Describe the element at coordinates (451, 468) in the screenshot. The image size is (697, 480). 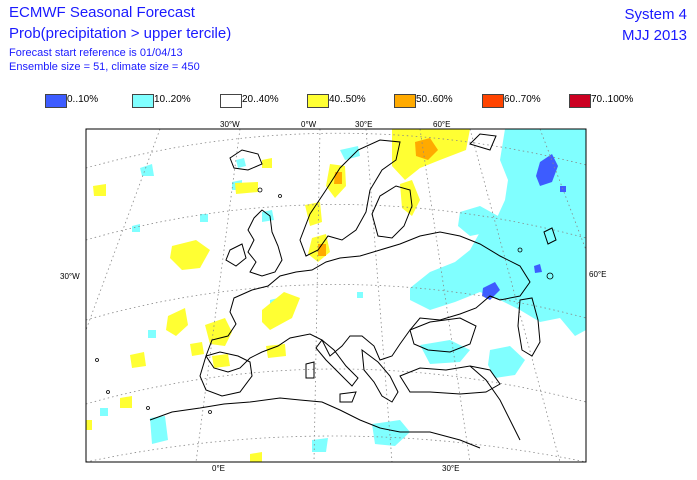
I see `tick-bottom-30e: 30°E` at that location.